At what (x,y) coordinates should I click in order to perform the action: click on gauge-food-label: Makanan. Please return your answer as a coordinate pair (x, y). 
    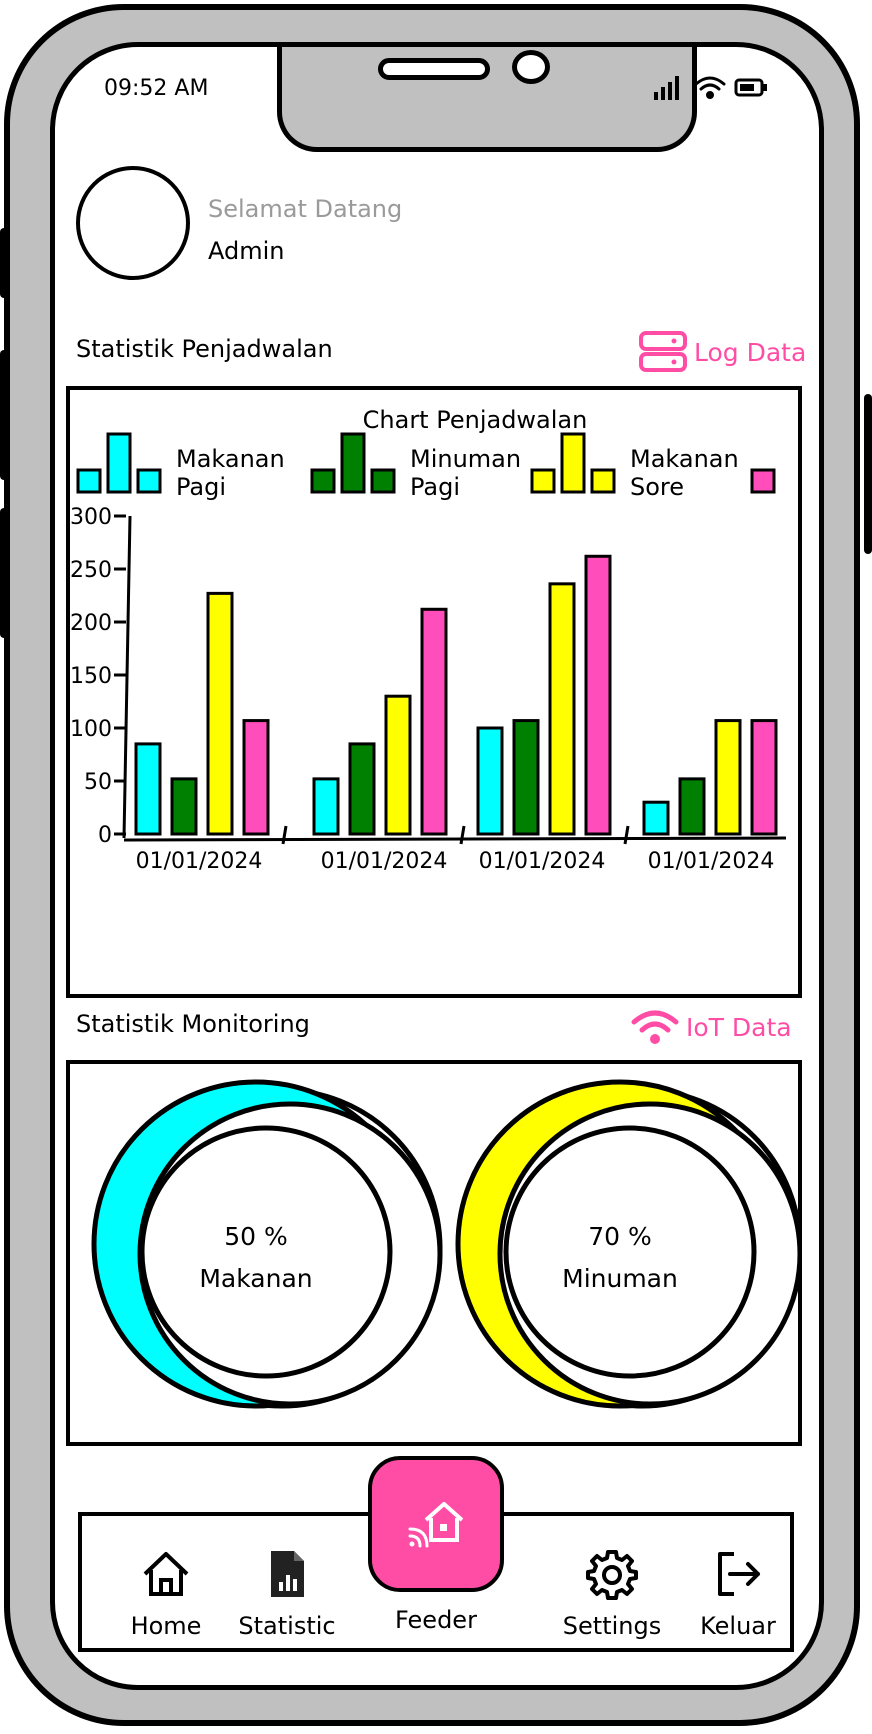
    Looking at the image, I should click on (256, 1278).